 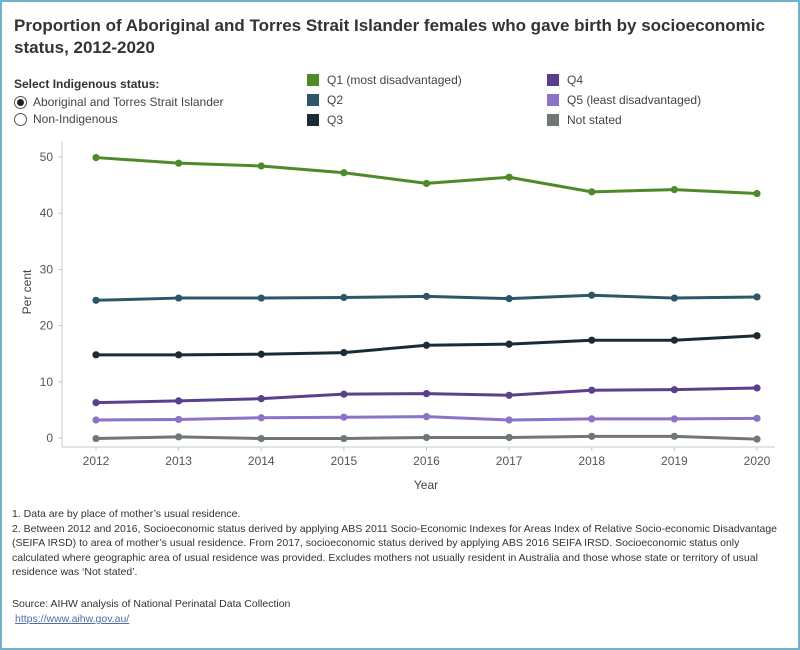 I want to click on legend-item-q2: Q2, so click(x=325, y=100).